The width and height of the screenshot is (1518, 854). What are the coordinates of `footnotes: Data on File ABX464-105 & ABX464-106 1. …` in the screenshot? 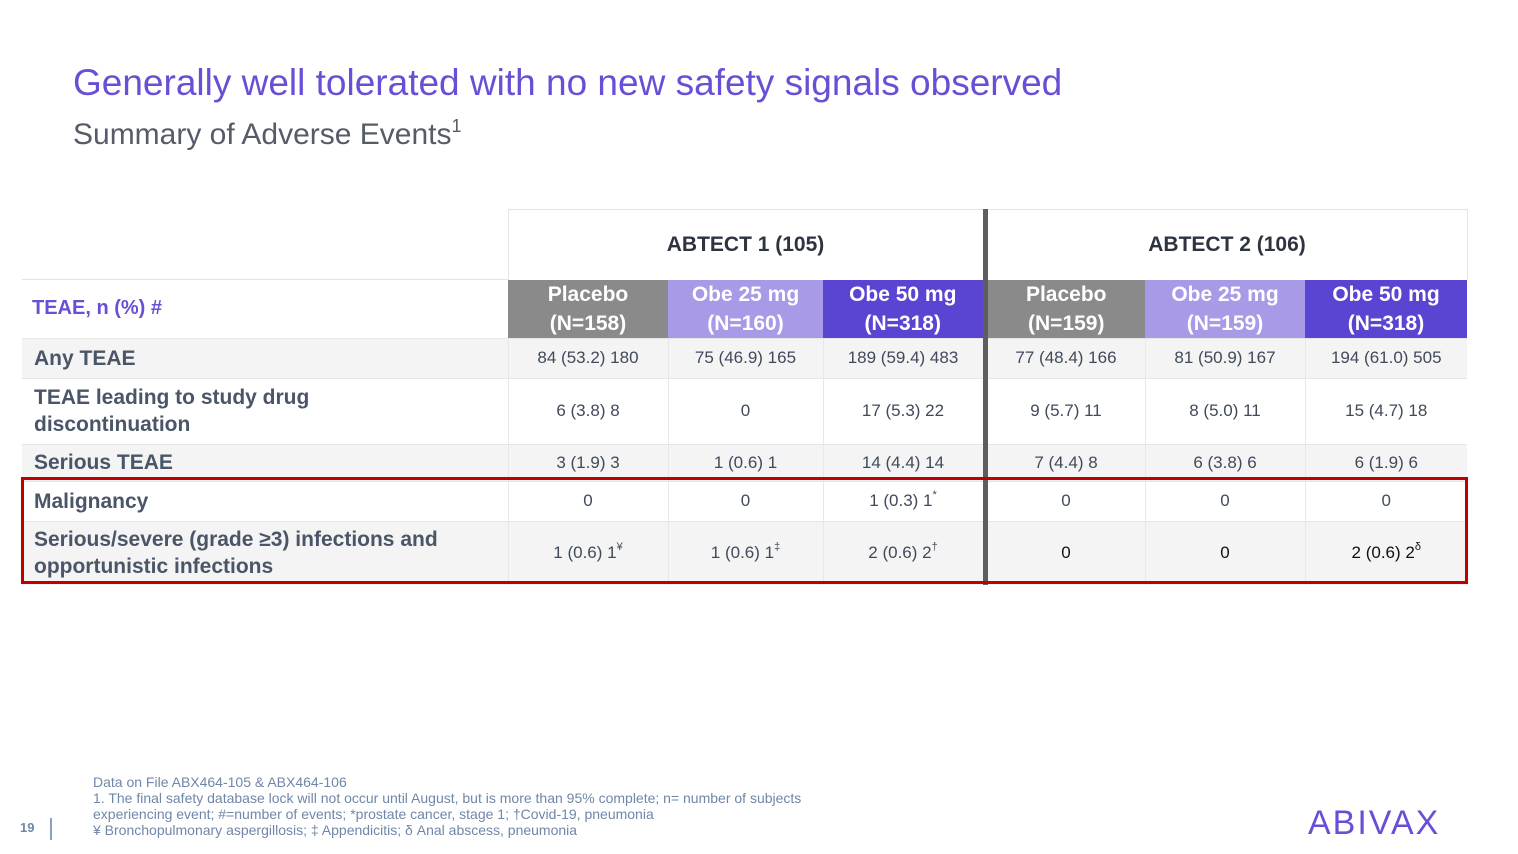 It's located at (447, 806).